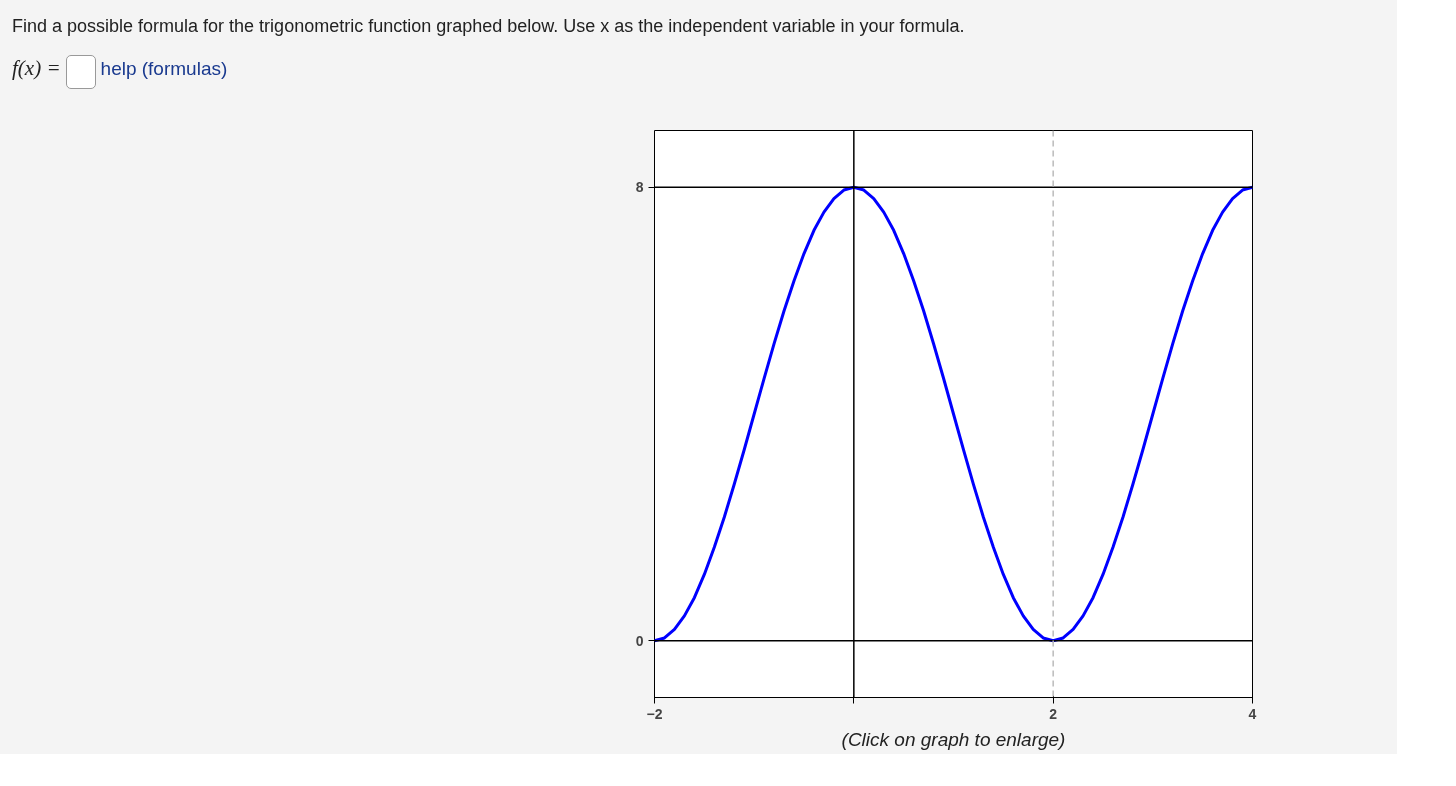 This screenshot has width=1456, height=786. What do you see at coordinates (639, 186) in the screenshot?
I see `y-tick-label: 8` at bounding box center [639, 186].